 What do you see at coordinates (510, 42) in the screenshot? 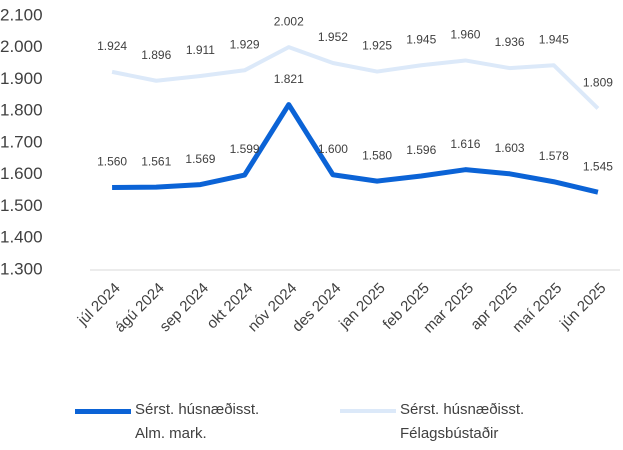
I see `data-label: 1.936` at bounding box center [510, 42].